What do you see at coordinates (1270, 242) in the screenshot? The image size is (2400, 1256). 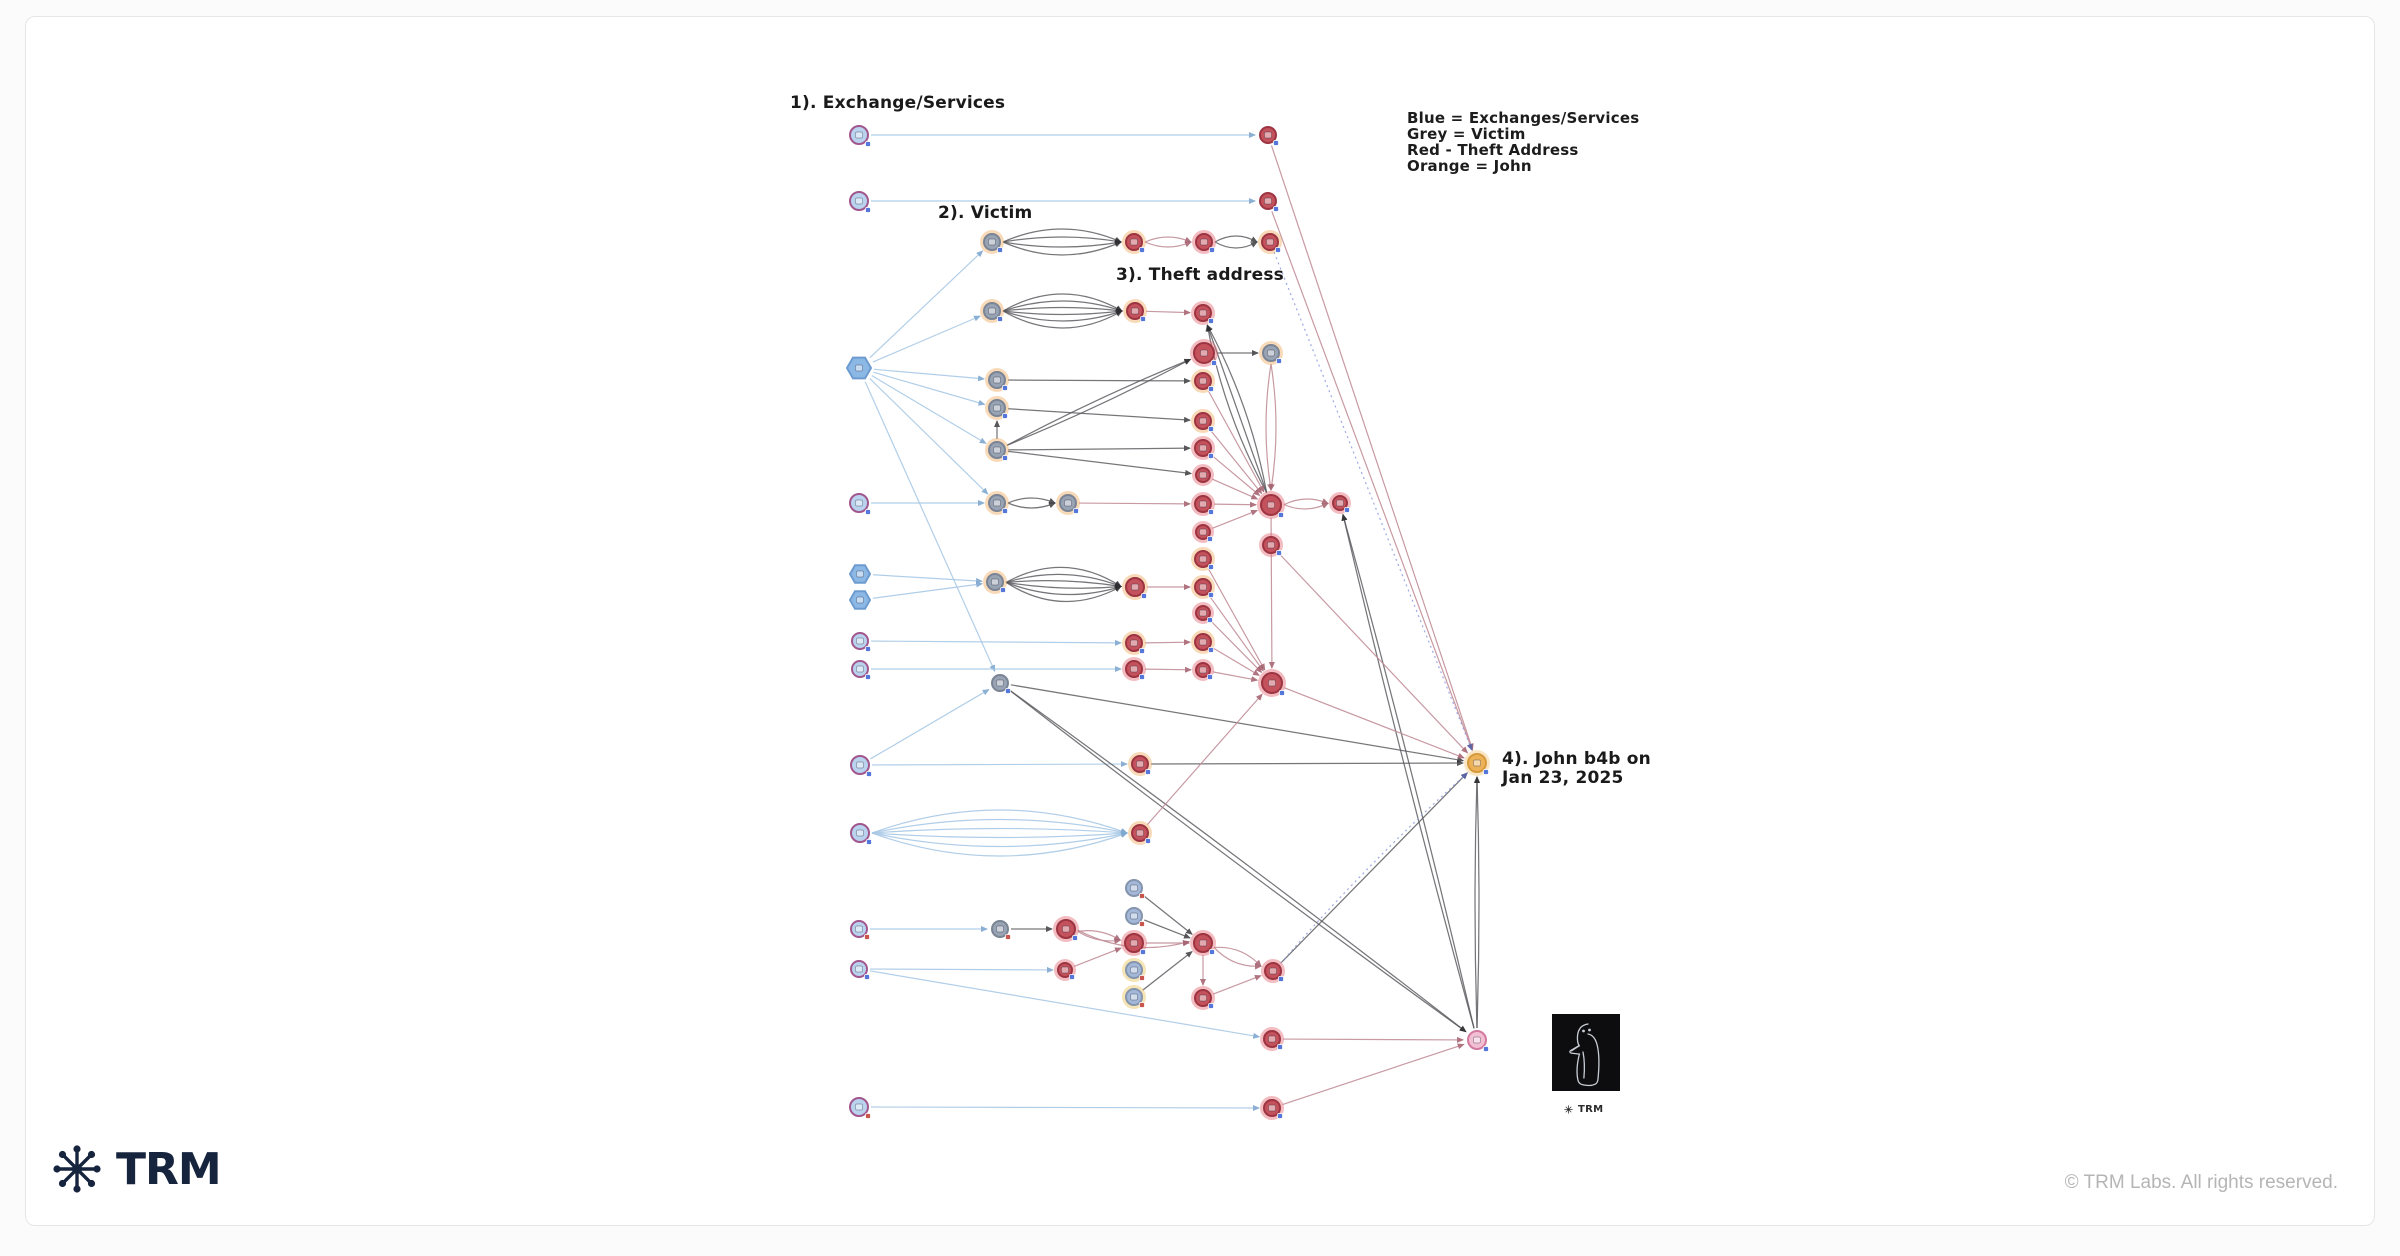 I see `graph-node-t5` at bounding box center [1270, 242].